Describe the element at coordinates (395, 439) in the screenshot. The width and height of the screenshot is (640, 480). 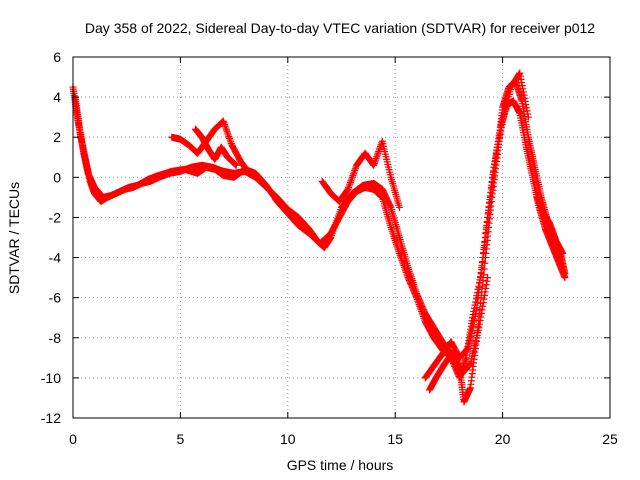
I see `x-tick-label: 15` at that location.